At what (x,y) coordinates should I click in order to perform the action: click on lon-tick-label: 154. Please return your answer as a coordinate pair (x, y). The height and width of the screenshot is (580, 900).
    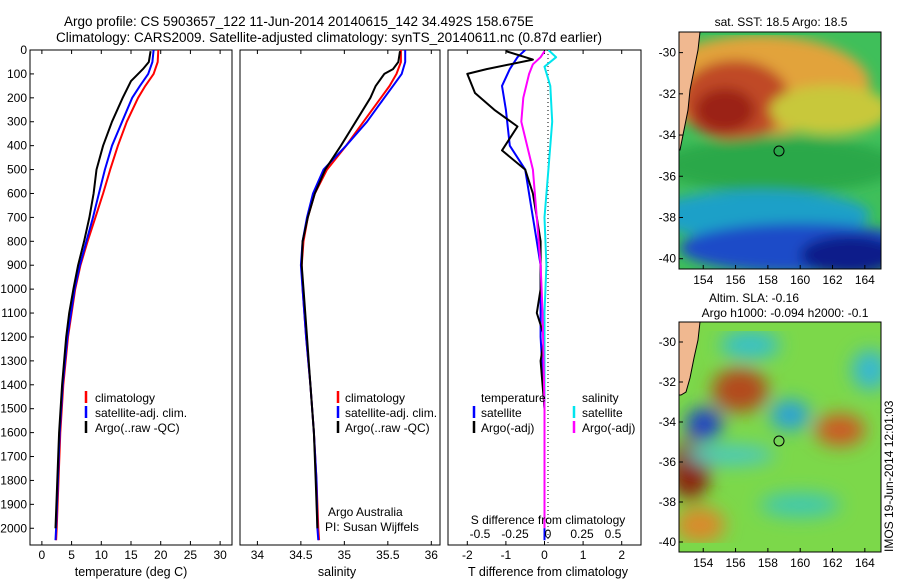
    Looking at the image, I should click on (703, 563).